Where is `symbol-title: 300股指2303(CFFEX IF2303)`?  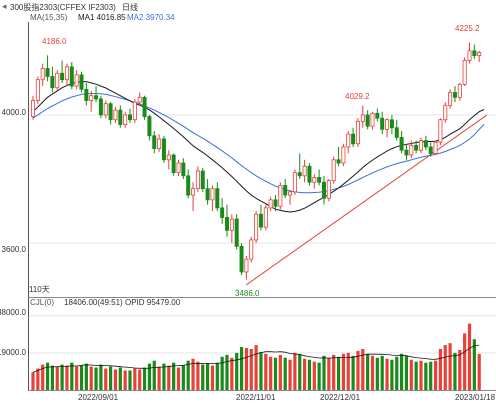
symbol-title: 300股指2303(CFFEX IF2303) is located at coordinates (63, 7).